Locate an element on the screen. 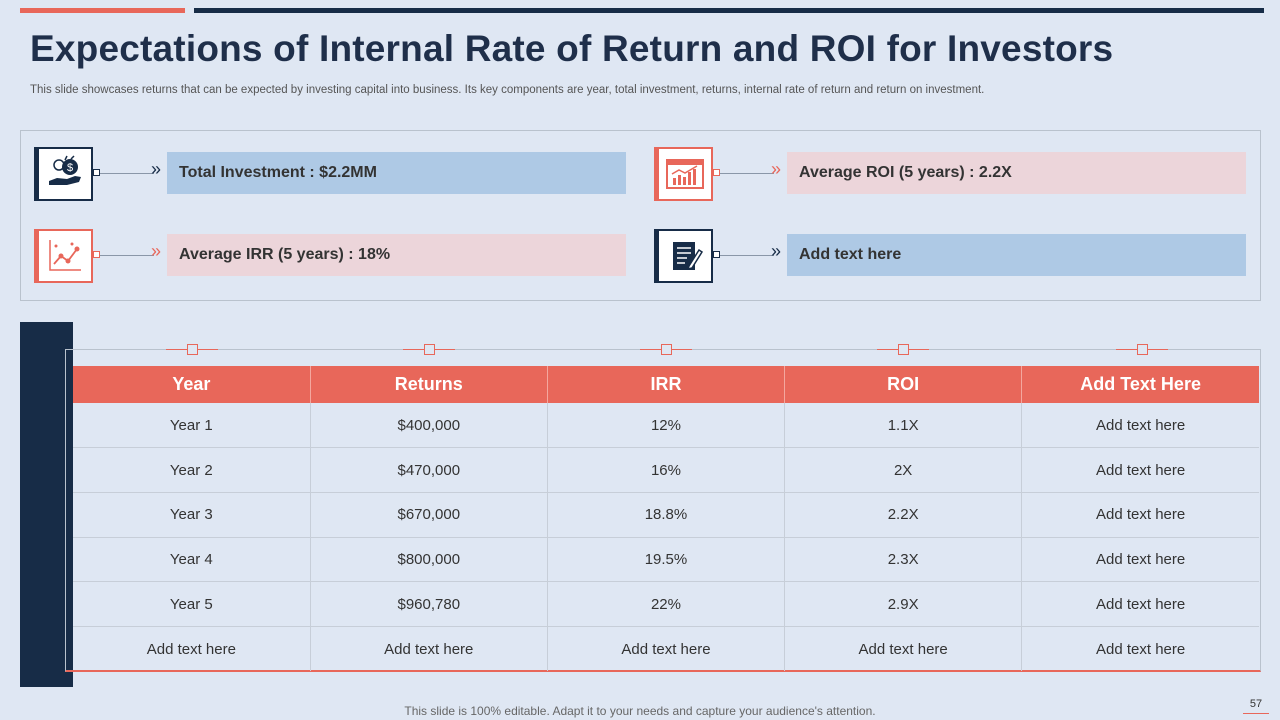  table-side-accent is located at coordinates (46, 504).